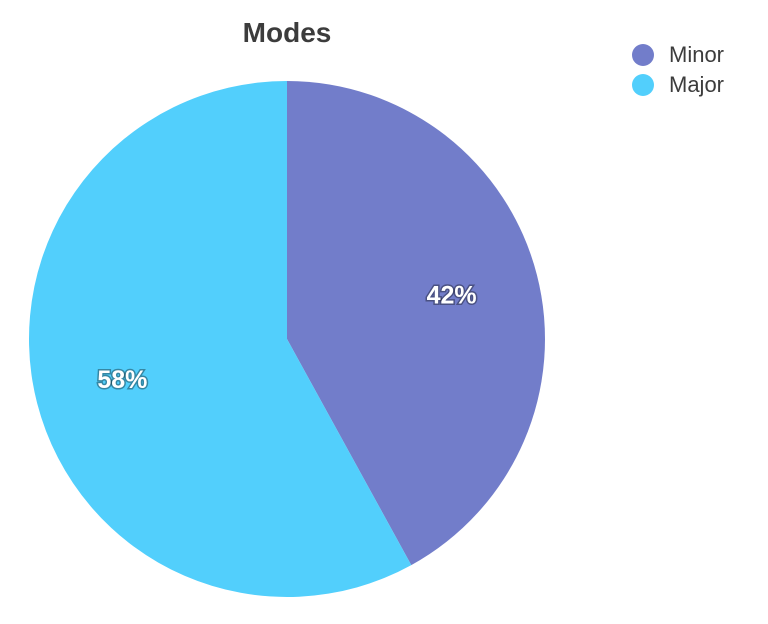  I want to click on legend: Minor Major, so click(678, 70).